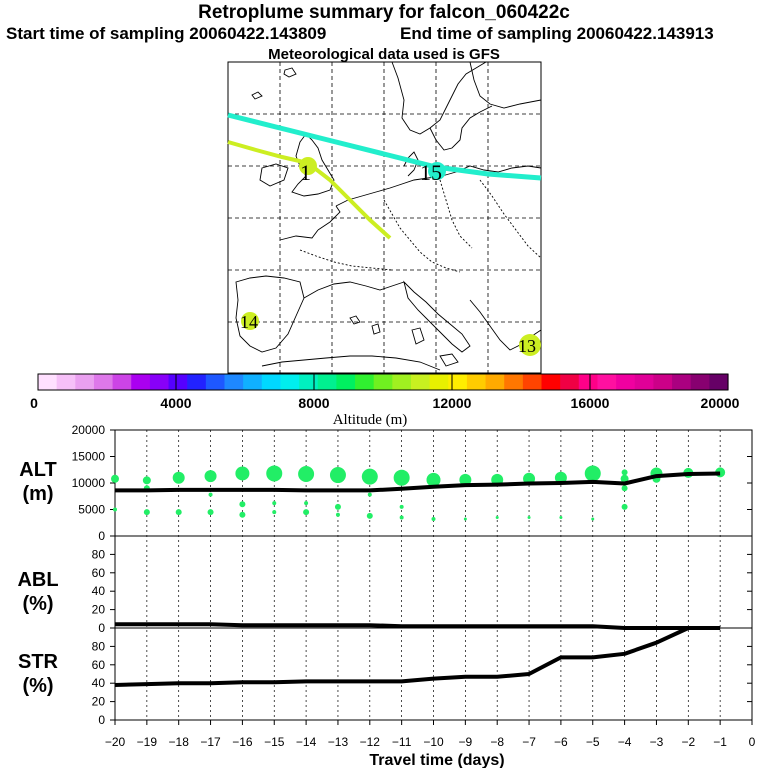  What do you see at coordinates (720, 742) in the screenshot?
I see `x-tick-label: −1` at bounding box center [720, 742].